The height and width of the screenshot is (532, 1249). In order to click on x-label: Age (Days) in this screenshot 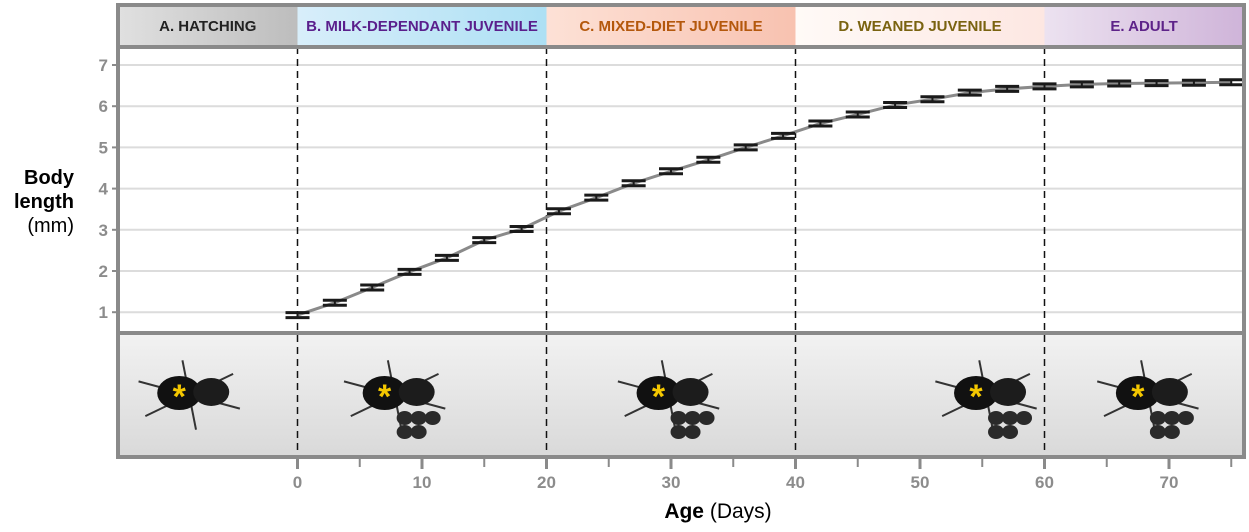, I will do `click(717, 511)`.